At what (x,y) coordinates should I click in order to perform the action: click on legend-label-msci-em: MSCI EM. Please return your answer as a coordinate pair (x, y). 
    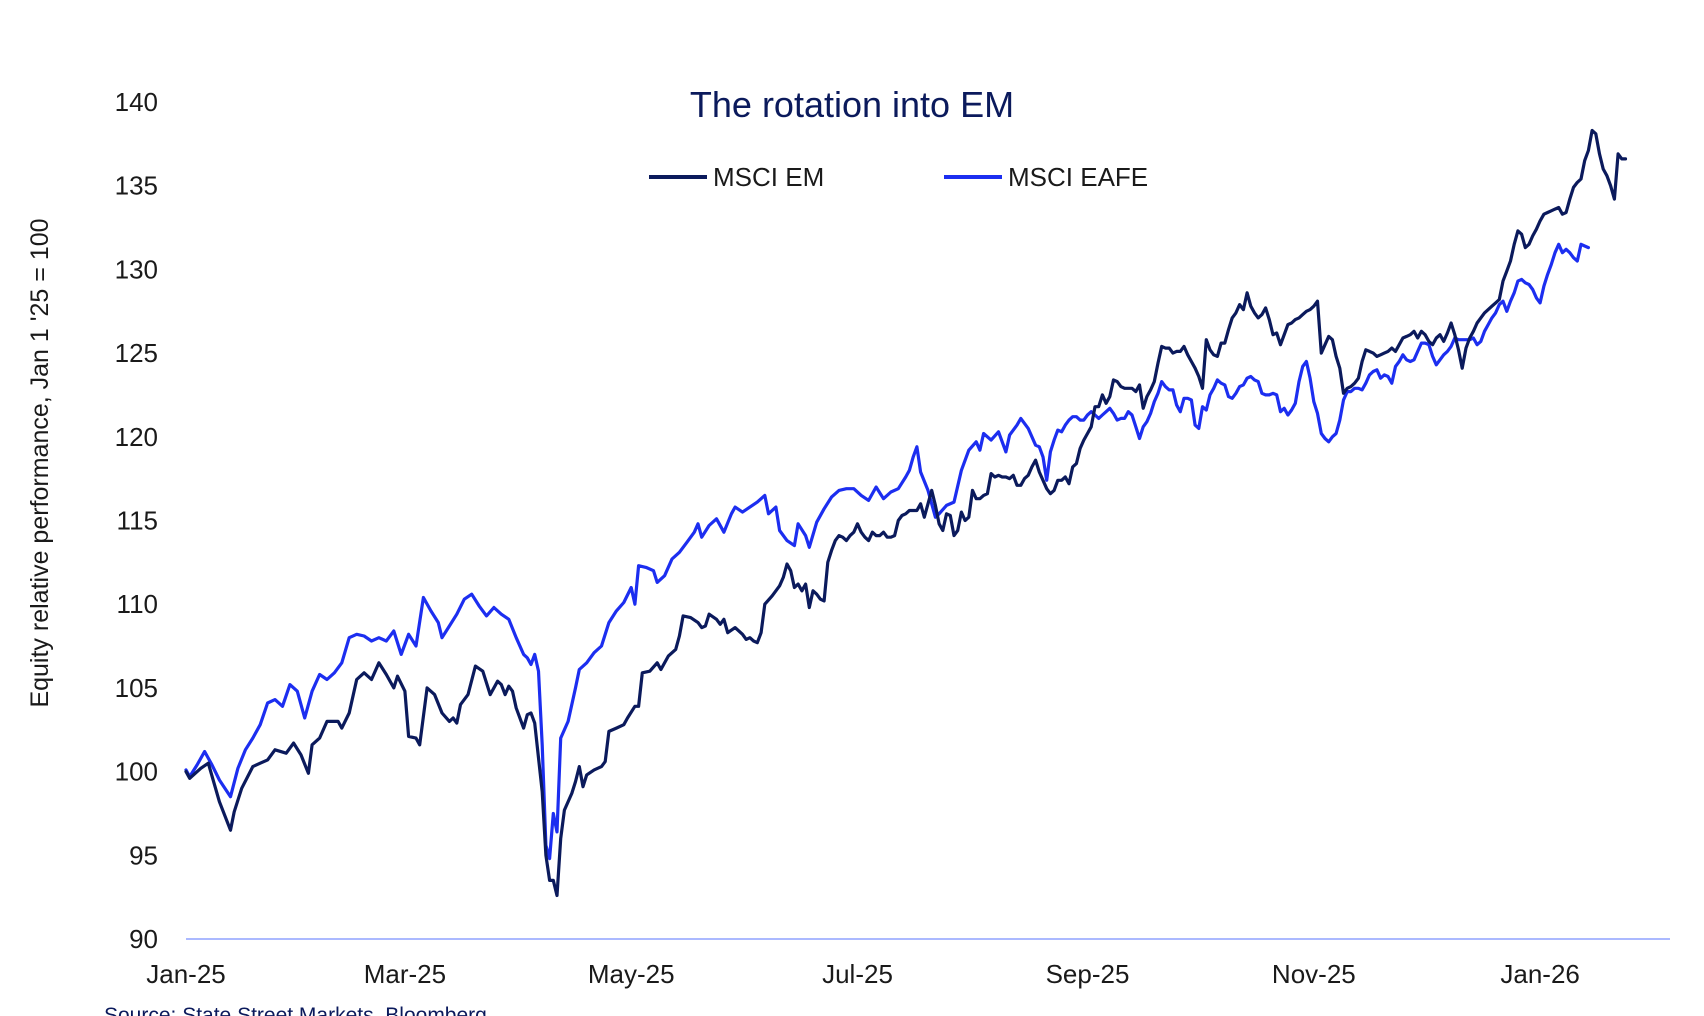
    Looking at the image, I should click on (768, 177).